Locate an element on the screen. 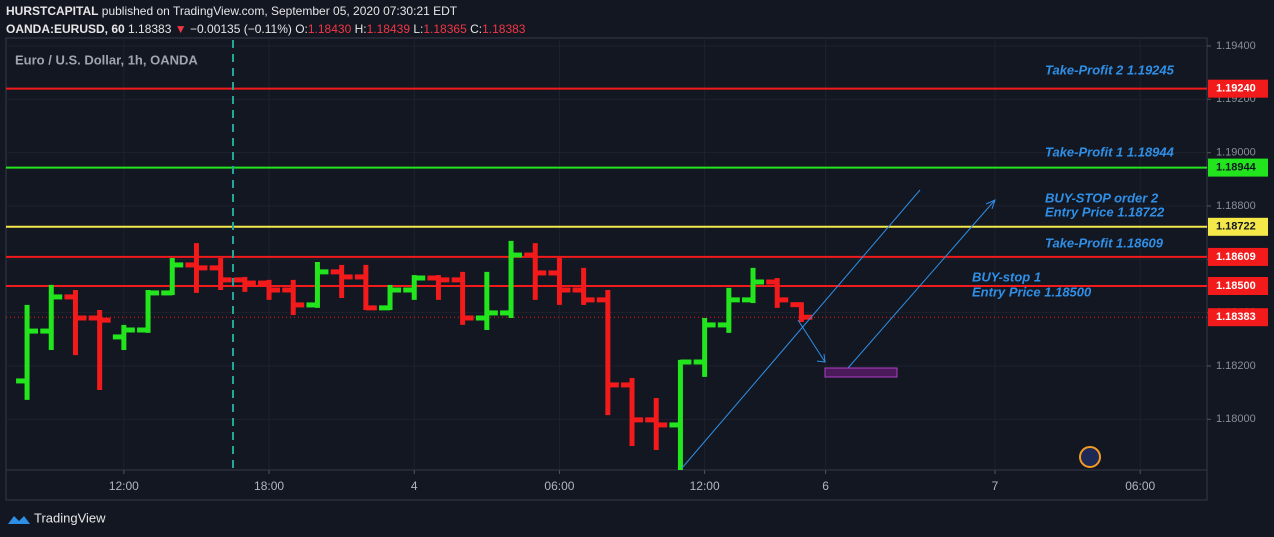 The image size is (1274, 537). price-label: 1.19240 is located at coordinates (1236, 89).